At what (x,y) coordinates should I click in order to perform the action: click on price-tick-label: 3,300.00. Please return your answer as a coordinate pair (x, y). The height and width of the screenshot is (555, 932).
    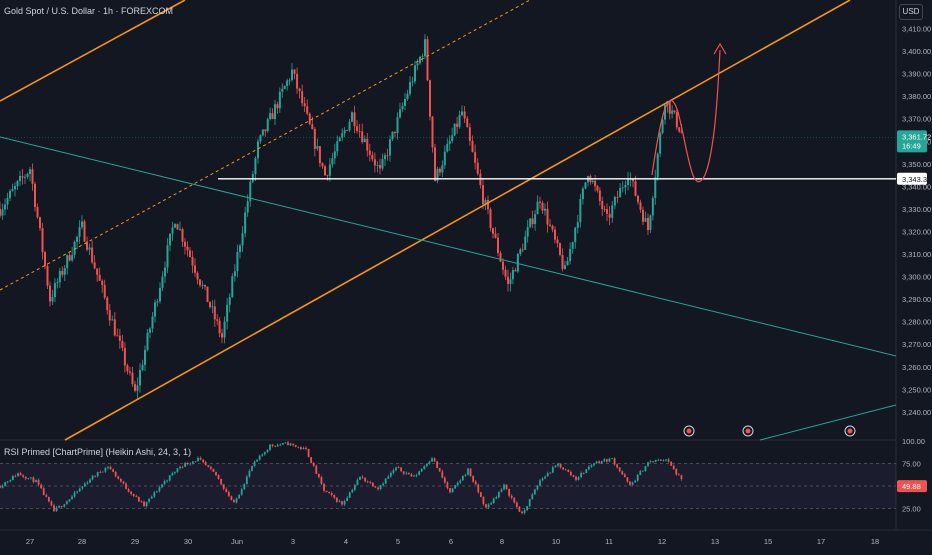
    Looking at the image, I should click on (916, 277).